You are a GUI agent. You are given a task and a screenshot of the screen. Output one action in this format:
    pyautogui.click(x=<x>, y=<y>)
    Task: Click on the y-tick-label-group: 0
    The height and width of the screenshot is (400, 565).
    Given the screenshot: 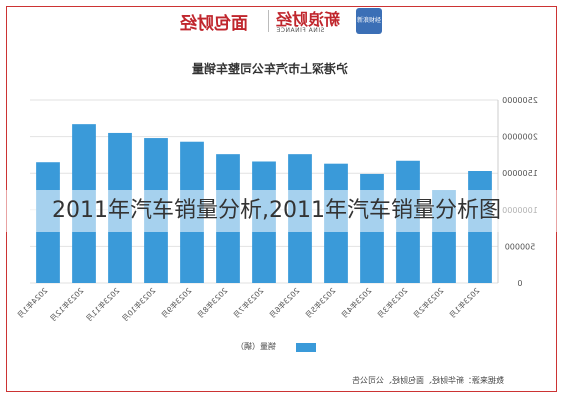 What is the action you would take?
    pyautogui.click(x=519, y=283)
    